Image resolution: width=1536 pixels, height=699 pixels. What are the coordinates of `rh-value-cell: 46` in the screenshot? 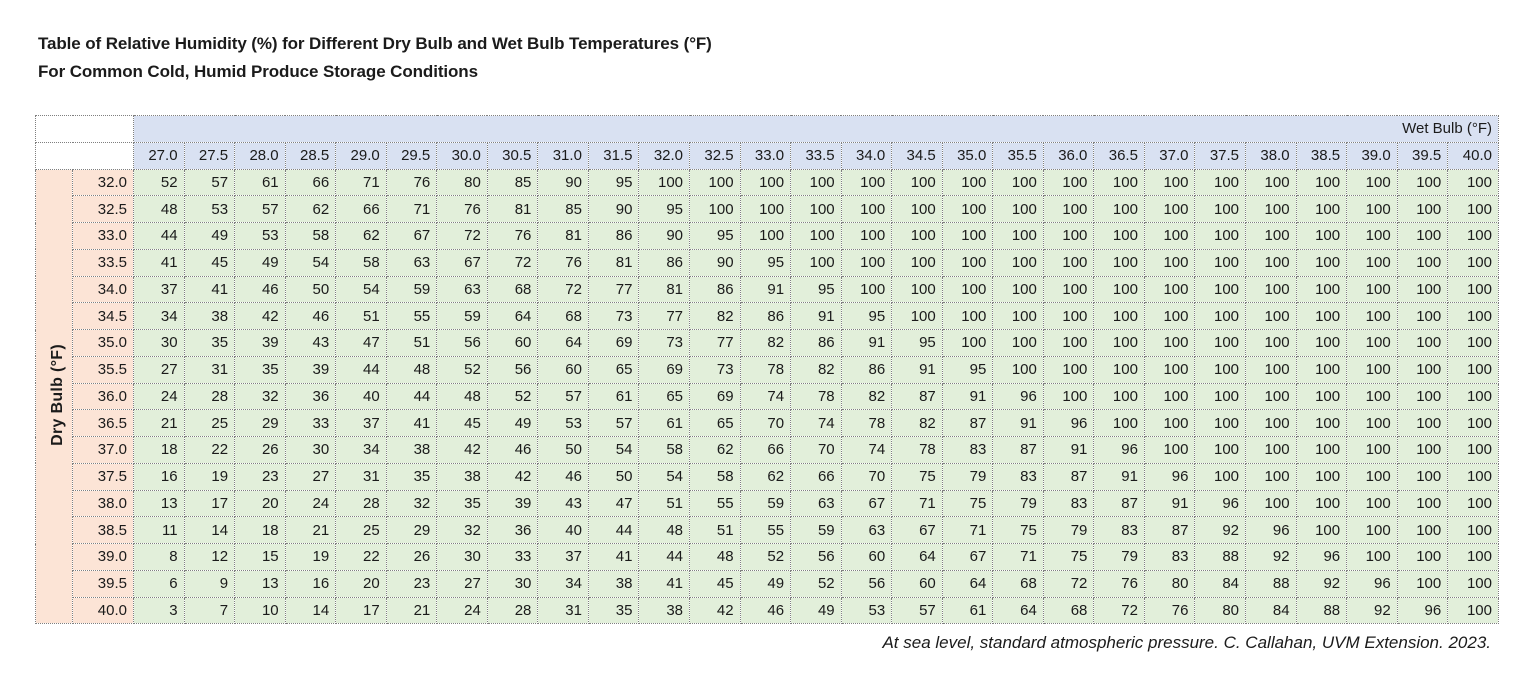 It's located at (512, 450).